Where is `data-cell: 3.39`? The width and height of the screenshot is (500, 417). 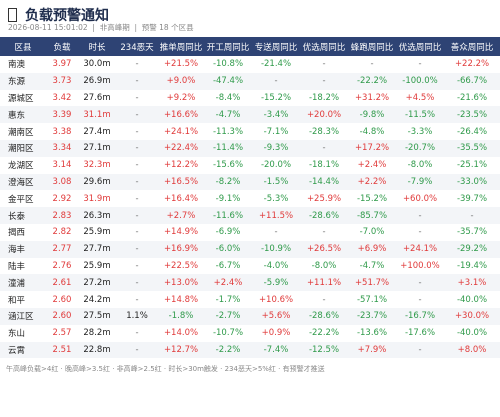 data-cell: 3.39 is located at coordinates (62, 115).